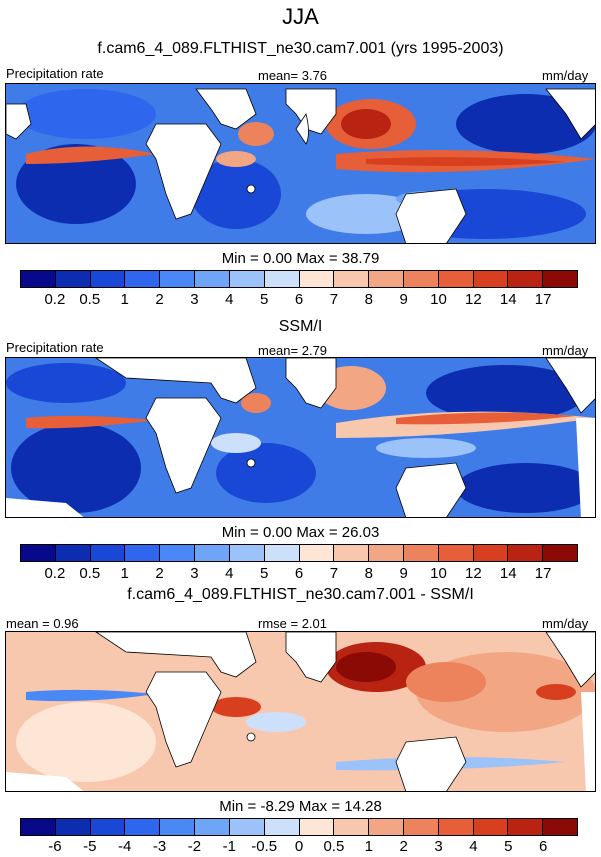  What do you see at coordinates (543, 573) in the screenshot?
I see `colorbar-tick-label: 17` at bounding box center [543, 573].